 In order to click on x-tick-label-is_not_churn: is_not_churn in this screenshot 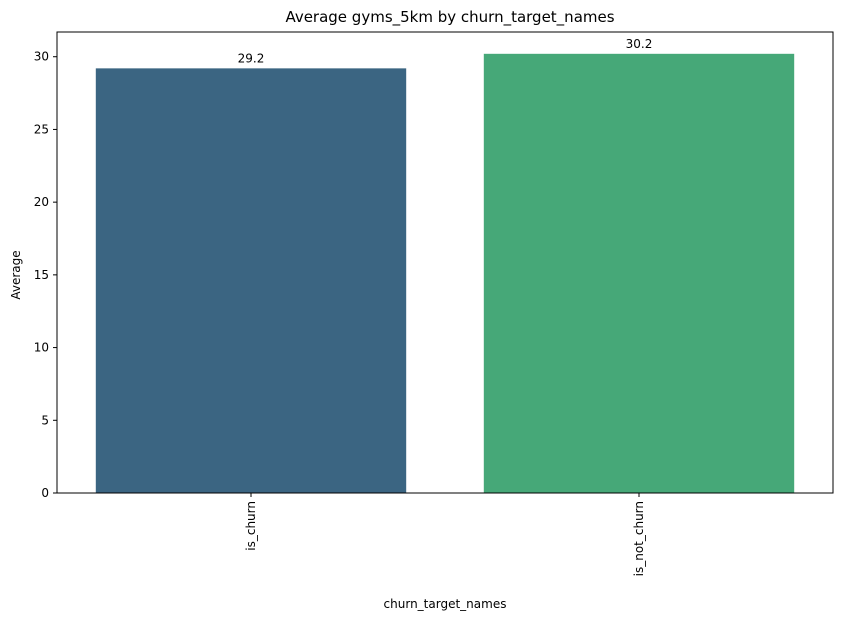, I will do `click(639, 538)`.